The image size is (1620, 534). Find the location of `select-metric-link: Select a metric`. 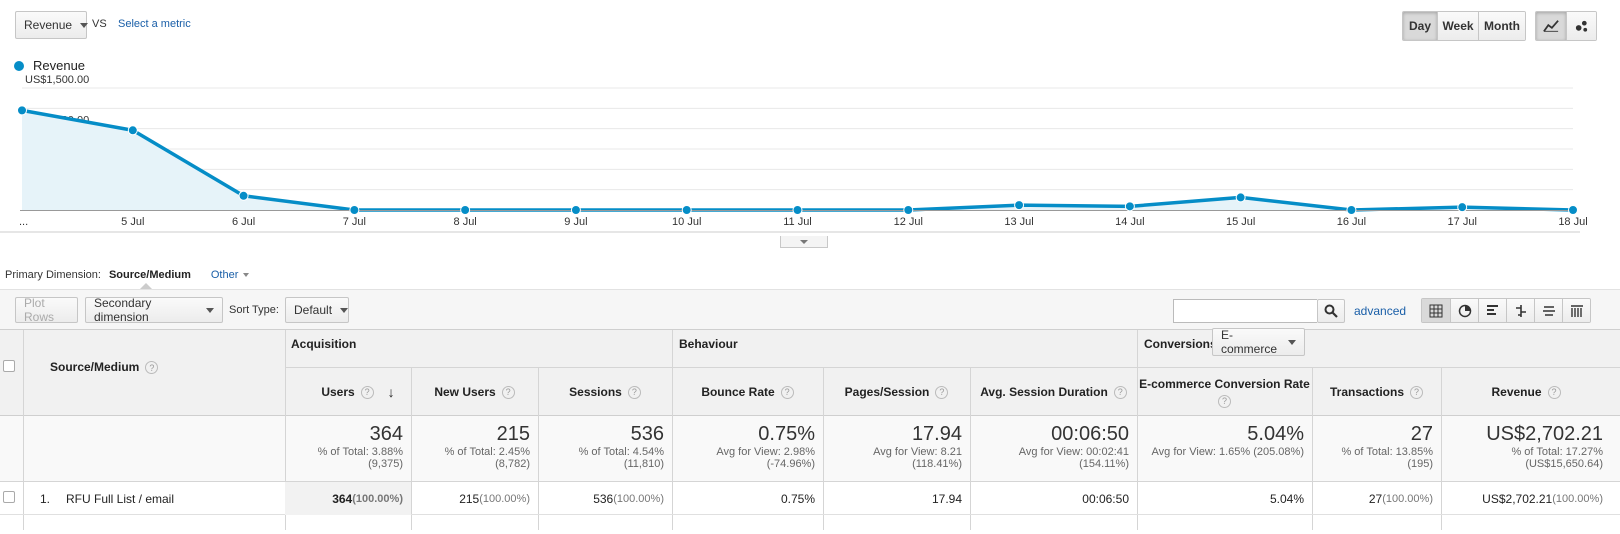

select-metric-link: Select a metric is located at coordinates (154, 24).